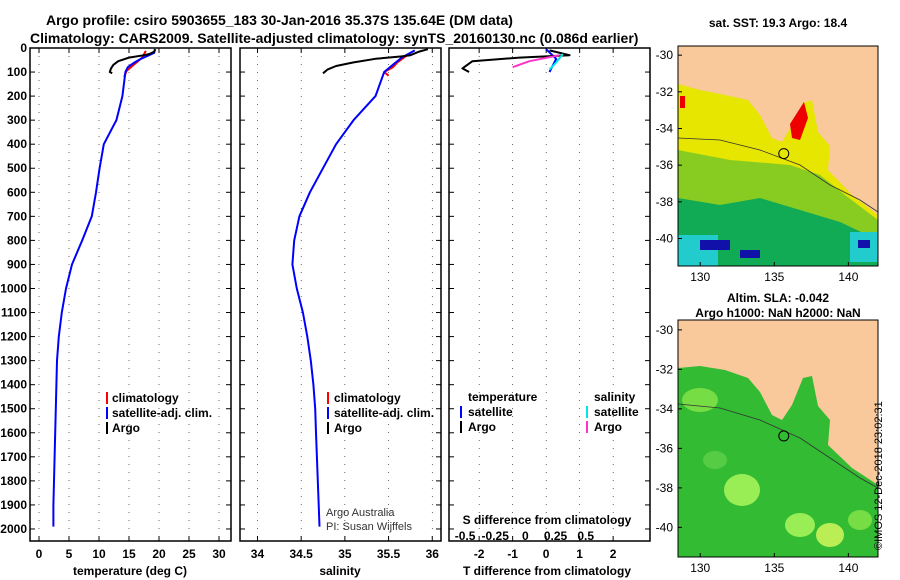  What do you see at coordinates (784, 436) in the screenshot?
I see `sla-float-marker` at bounding box center [784, 436].